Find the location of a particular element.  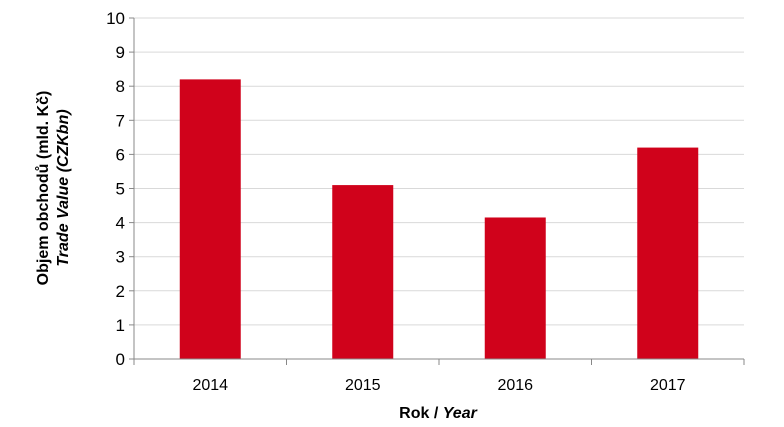

x-tick-label-2016: 2016 is located at coordinates (515, 385).